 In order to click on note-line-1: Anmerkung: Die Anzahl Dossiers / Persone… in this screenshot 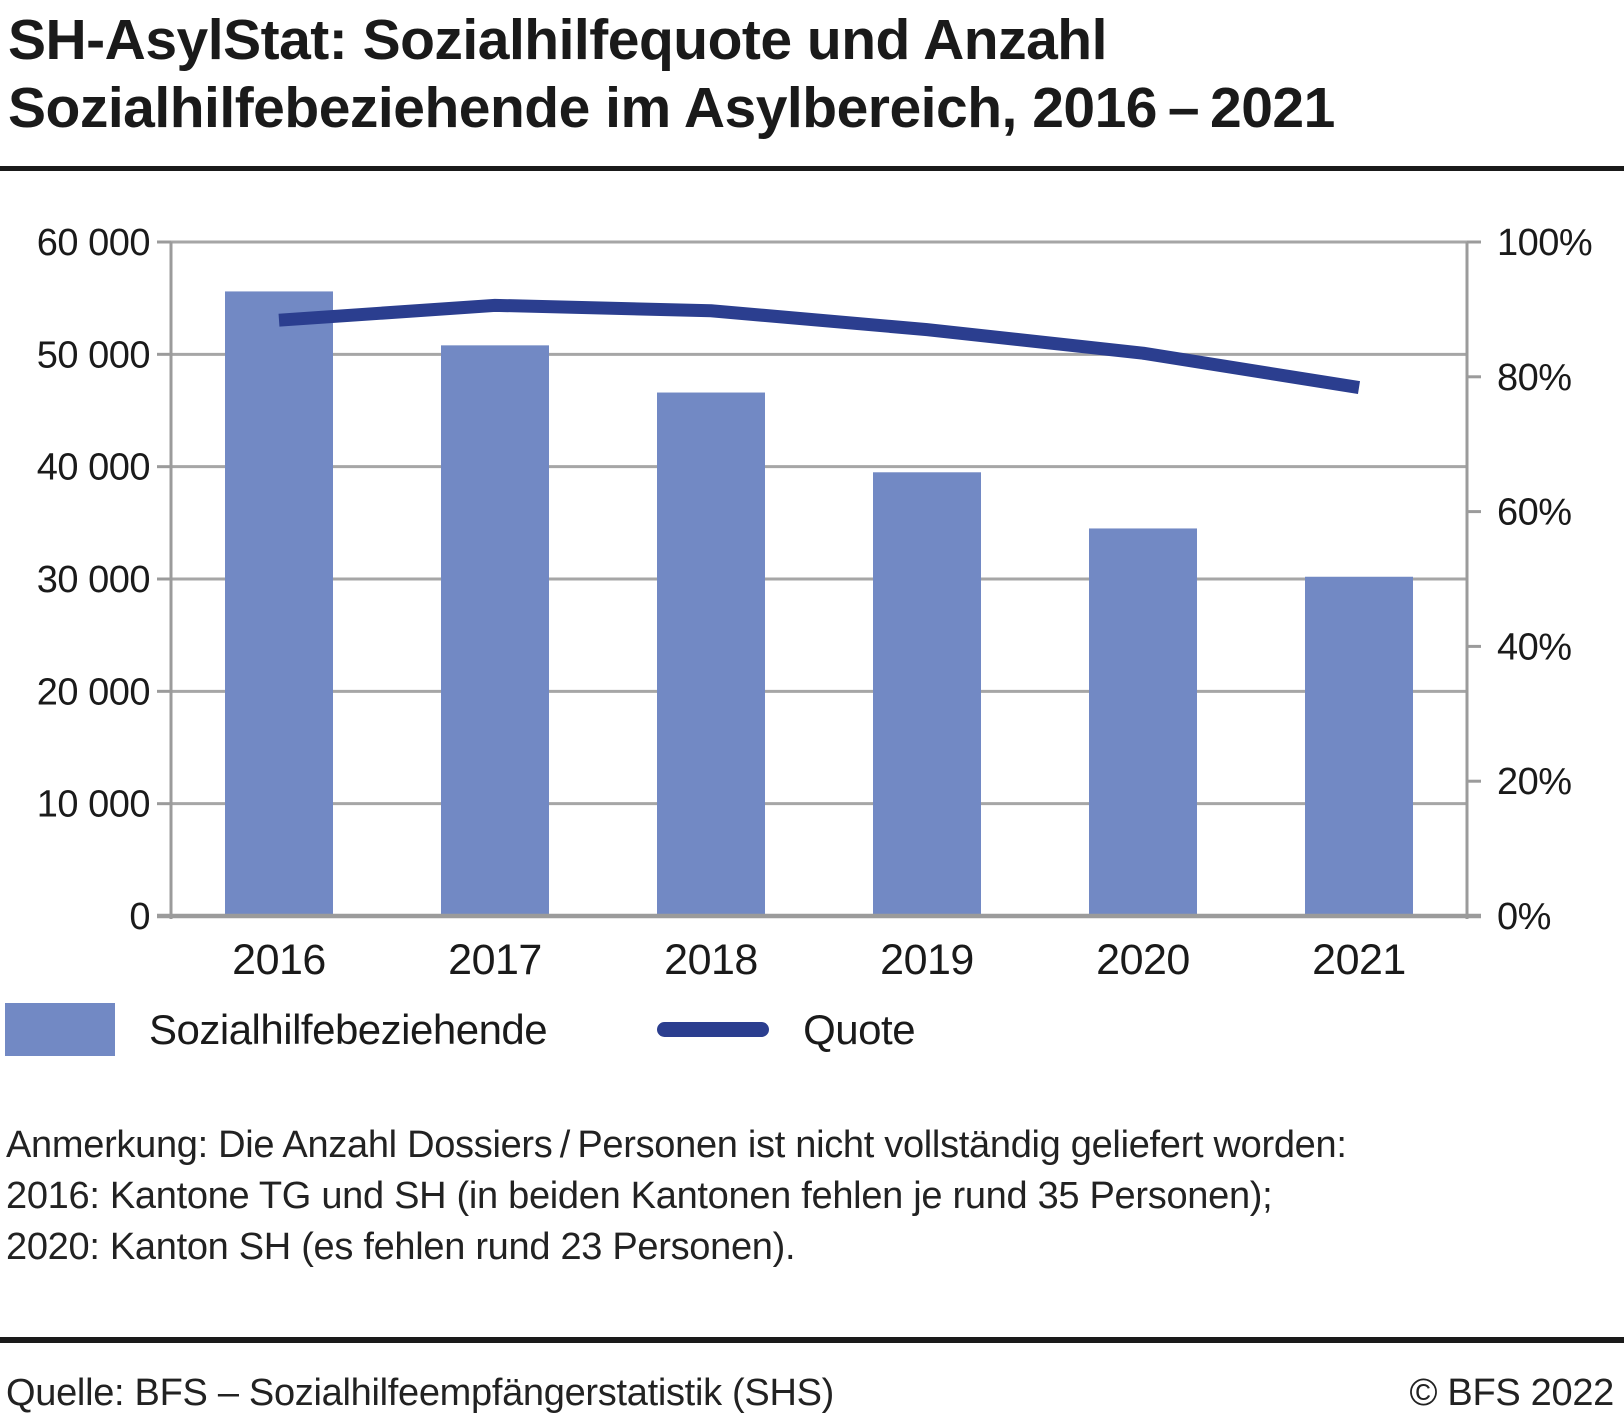, I will do `click(676, 1145)`.